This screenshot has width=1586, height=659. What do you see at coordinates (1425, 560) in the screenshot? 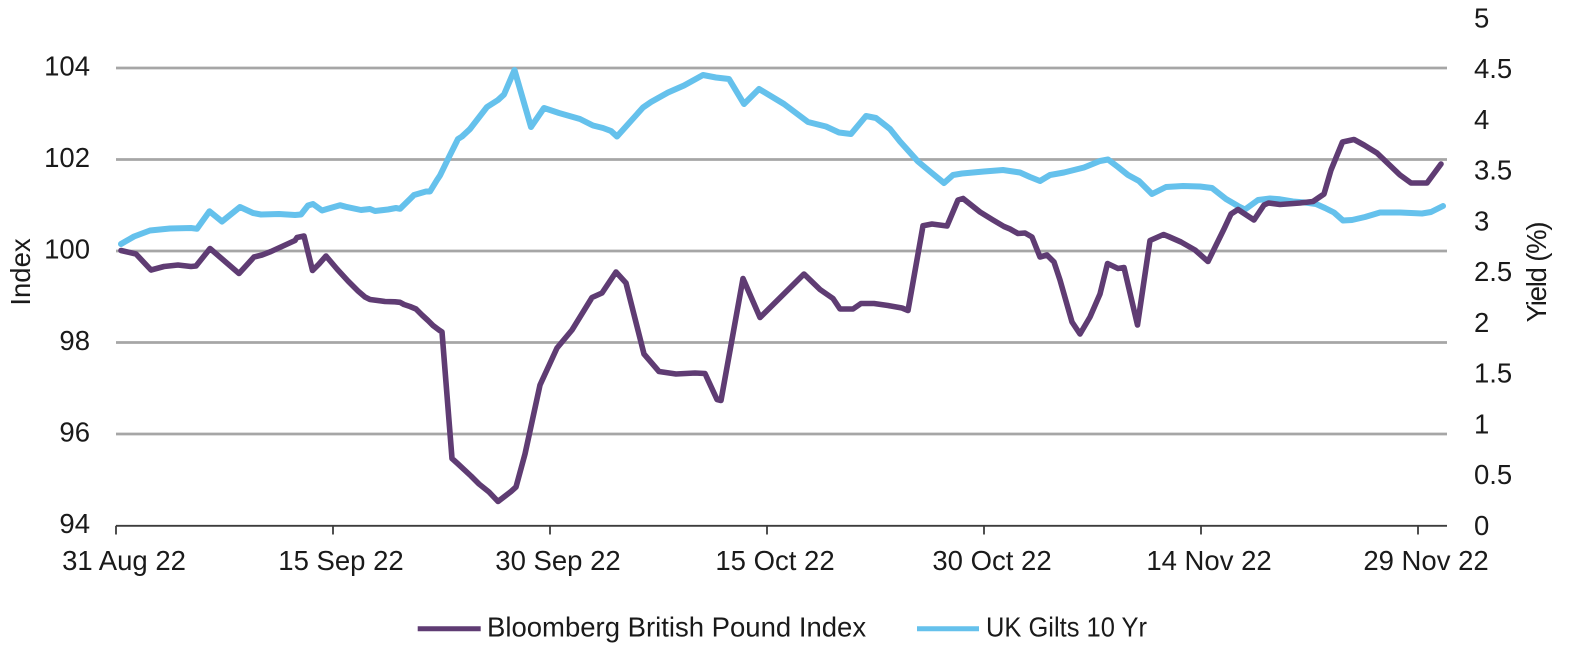
I see `svg-text: 29 Nov 22` at bounding box center [1425, 560].